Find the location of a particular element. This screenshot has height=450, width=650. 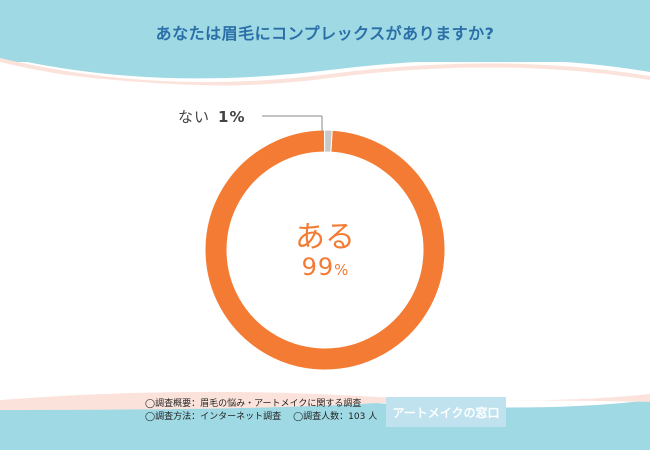

slice-value-nai-number: 1 is located at coordinates (224, 117).